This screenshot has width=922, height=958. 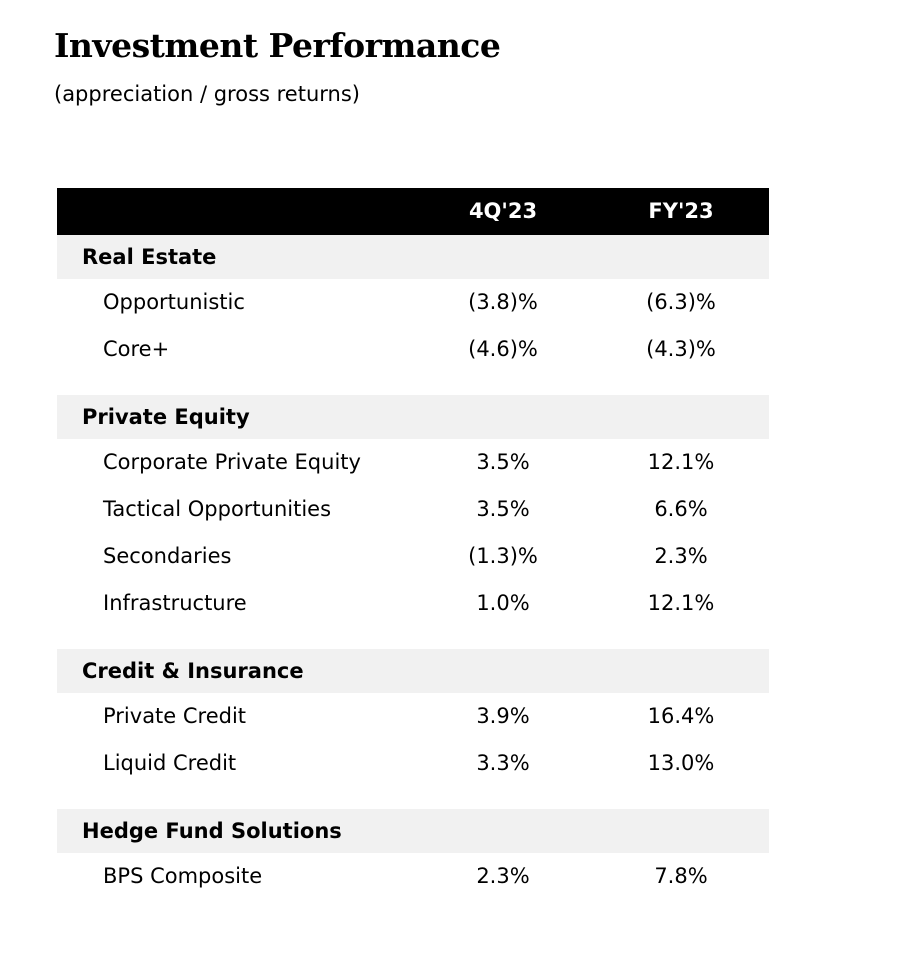 What do you see at coordinates (413, 556) in the screenshot?
I see `table-row: Secondaries (1.3)% 2.3%` at bounding box center [413, 556].